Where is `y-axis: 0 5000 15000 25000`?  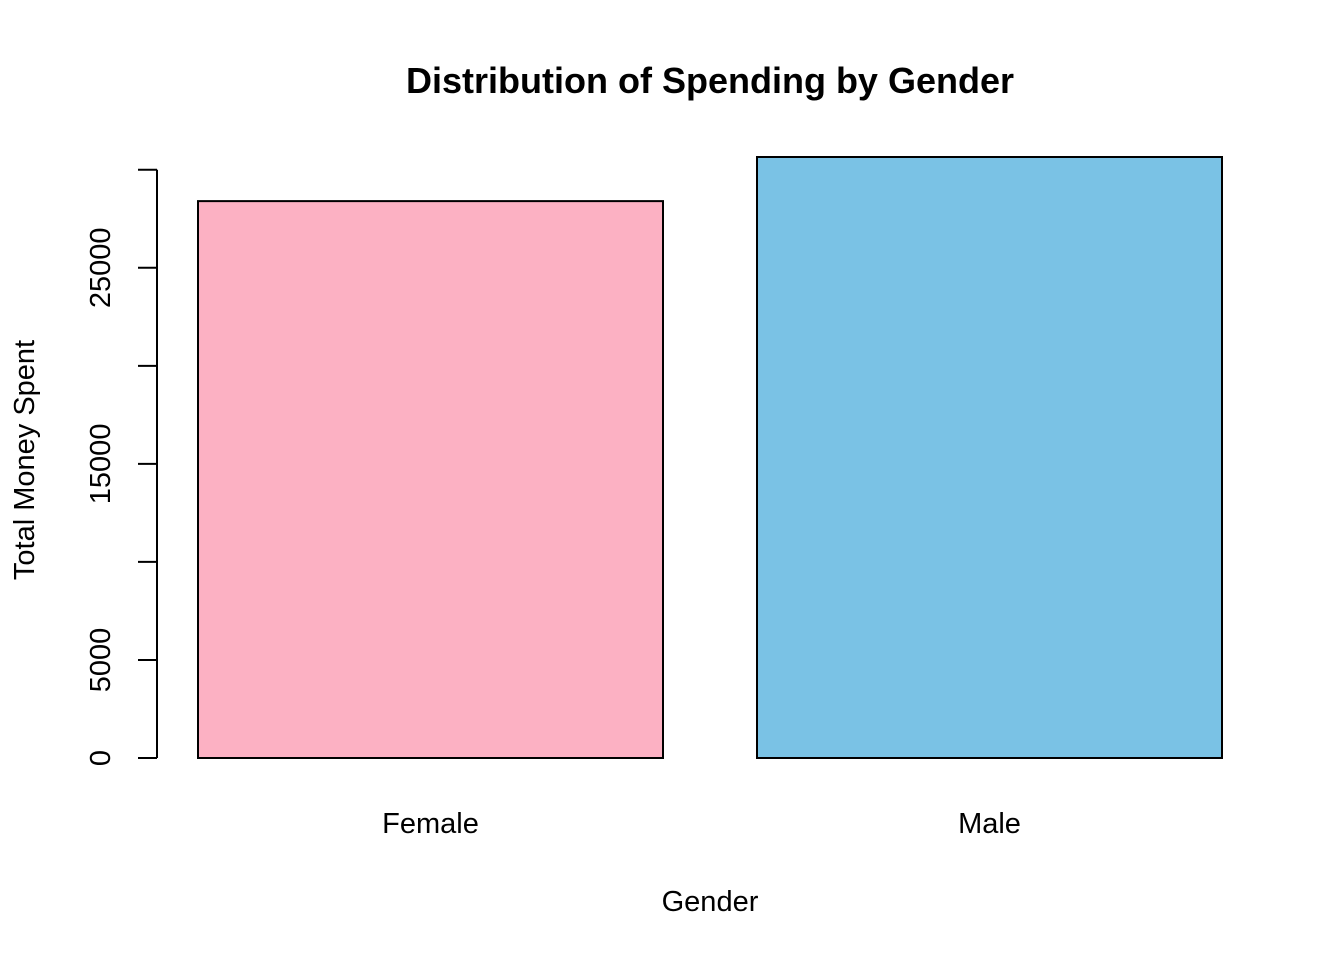 y-axis: 0 5000 15000 25000 is located at coordinates (121, 467).